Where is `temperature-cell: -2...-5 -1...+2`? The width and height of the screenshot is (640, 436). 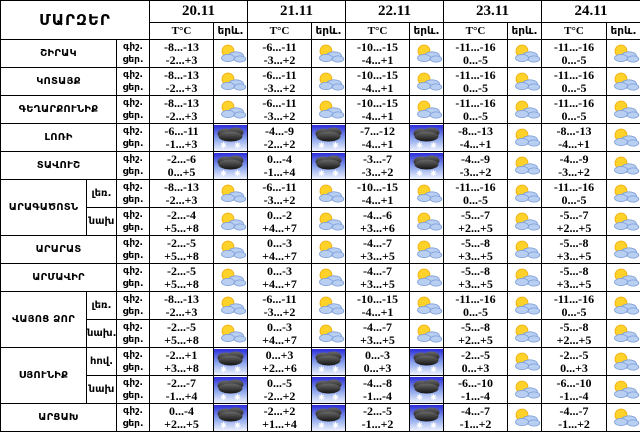
temperature-cell: -2...-5 -1...+2 is located at coordinates (378, 417).